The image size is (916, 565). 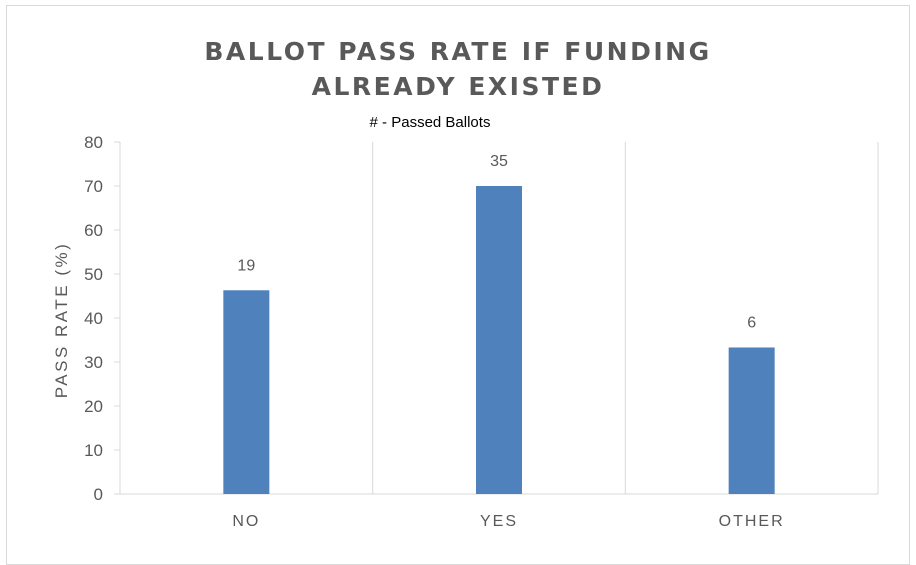 What do you see at coordinates (93, 450) in the screenshot?
I see `y-tick-label: 10` at bounding box center [93, 450].